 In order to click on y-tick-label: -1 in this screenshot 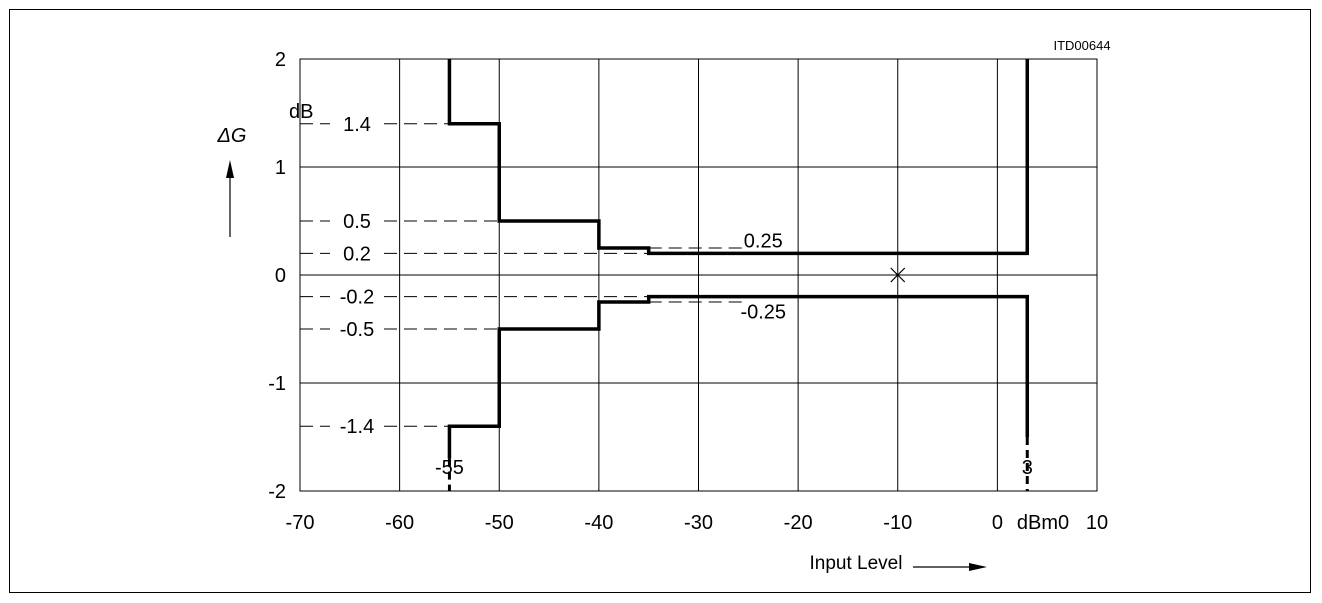, I will do `click(277, 384)`.